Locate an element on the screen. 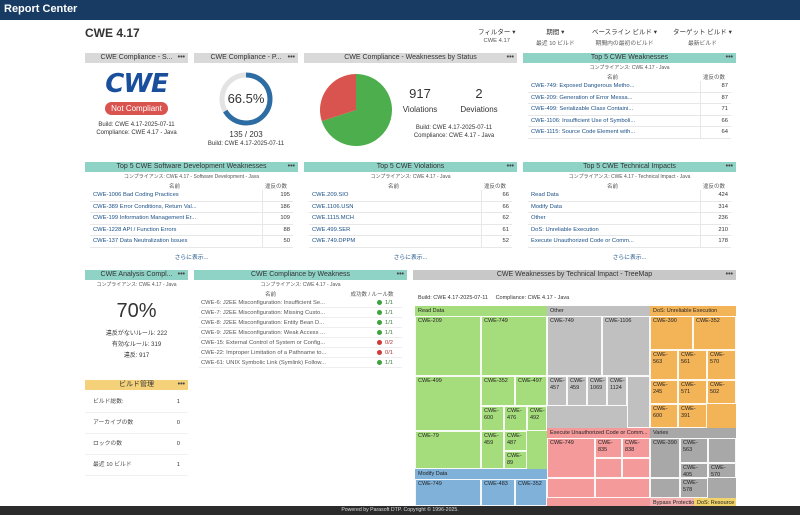 The width and height of the screenshot is (800, 515). table-row: CWE-209: Generation of Error Messa... 87 is located at coordinates (629, 98).